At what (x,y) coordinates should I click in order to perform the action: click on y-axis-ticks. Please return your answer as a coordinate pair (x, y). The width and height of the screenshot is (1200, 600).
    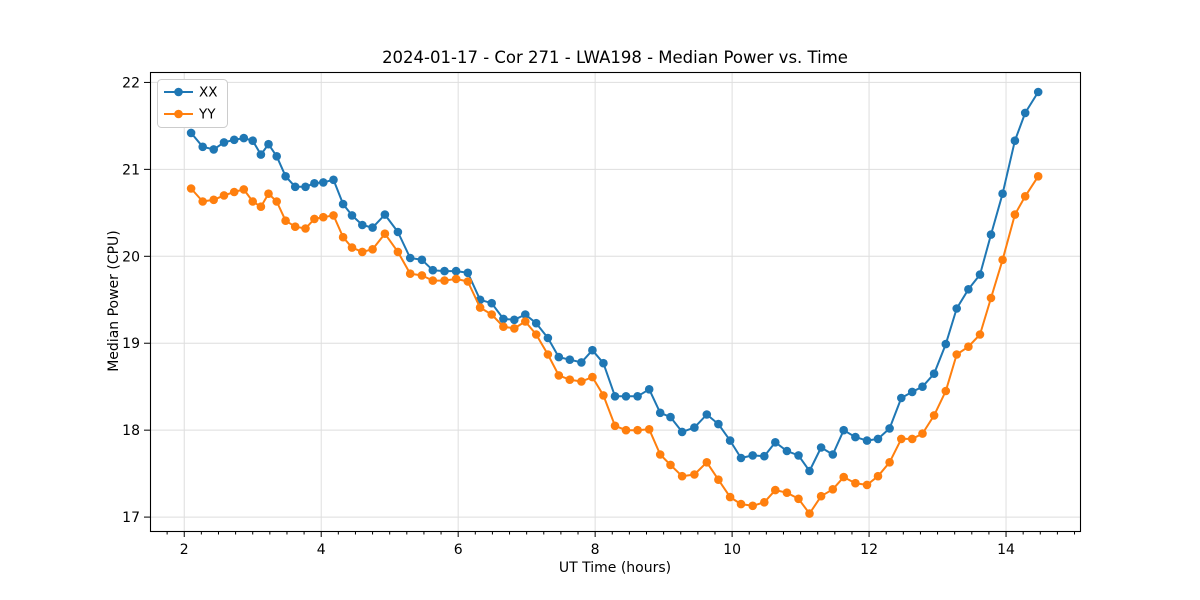
    Looking at the image, I should click on (147, 299).